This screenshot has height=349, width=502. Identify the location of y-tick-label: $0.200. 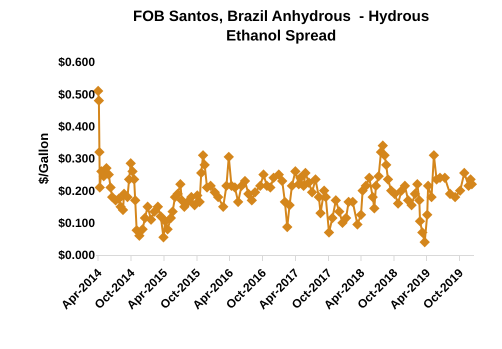
(77, 191).